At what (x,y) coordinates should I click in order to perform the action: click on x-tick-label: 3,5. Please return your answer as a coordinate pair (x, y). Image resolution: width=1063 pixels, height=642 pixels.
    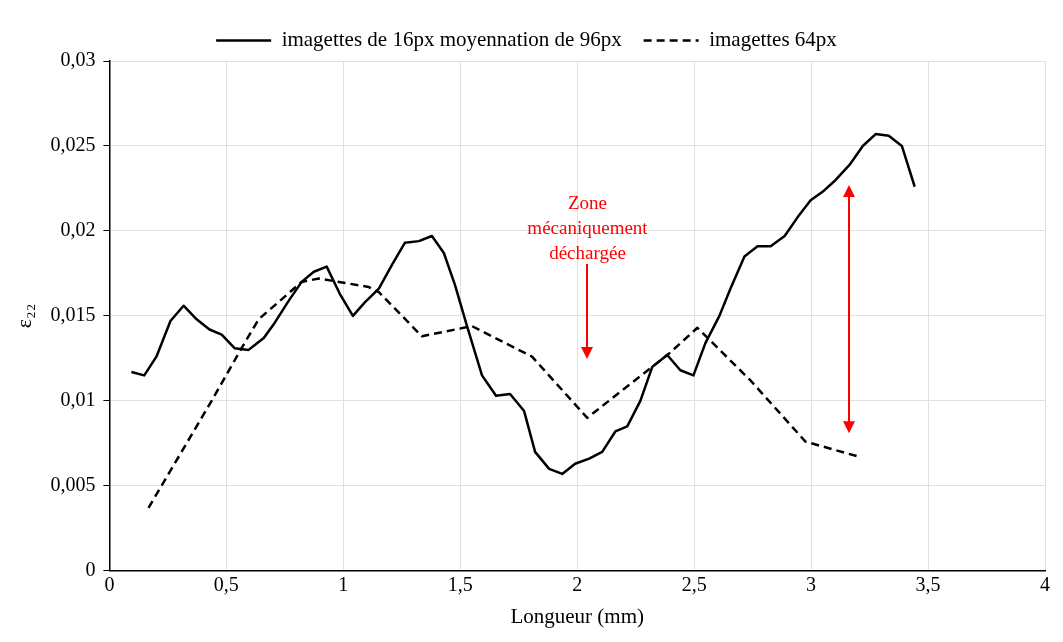
    Looking at the image, I should click on (928, 584).